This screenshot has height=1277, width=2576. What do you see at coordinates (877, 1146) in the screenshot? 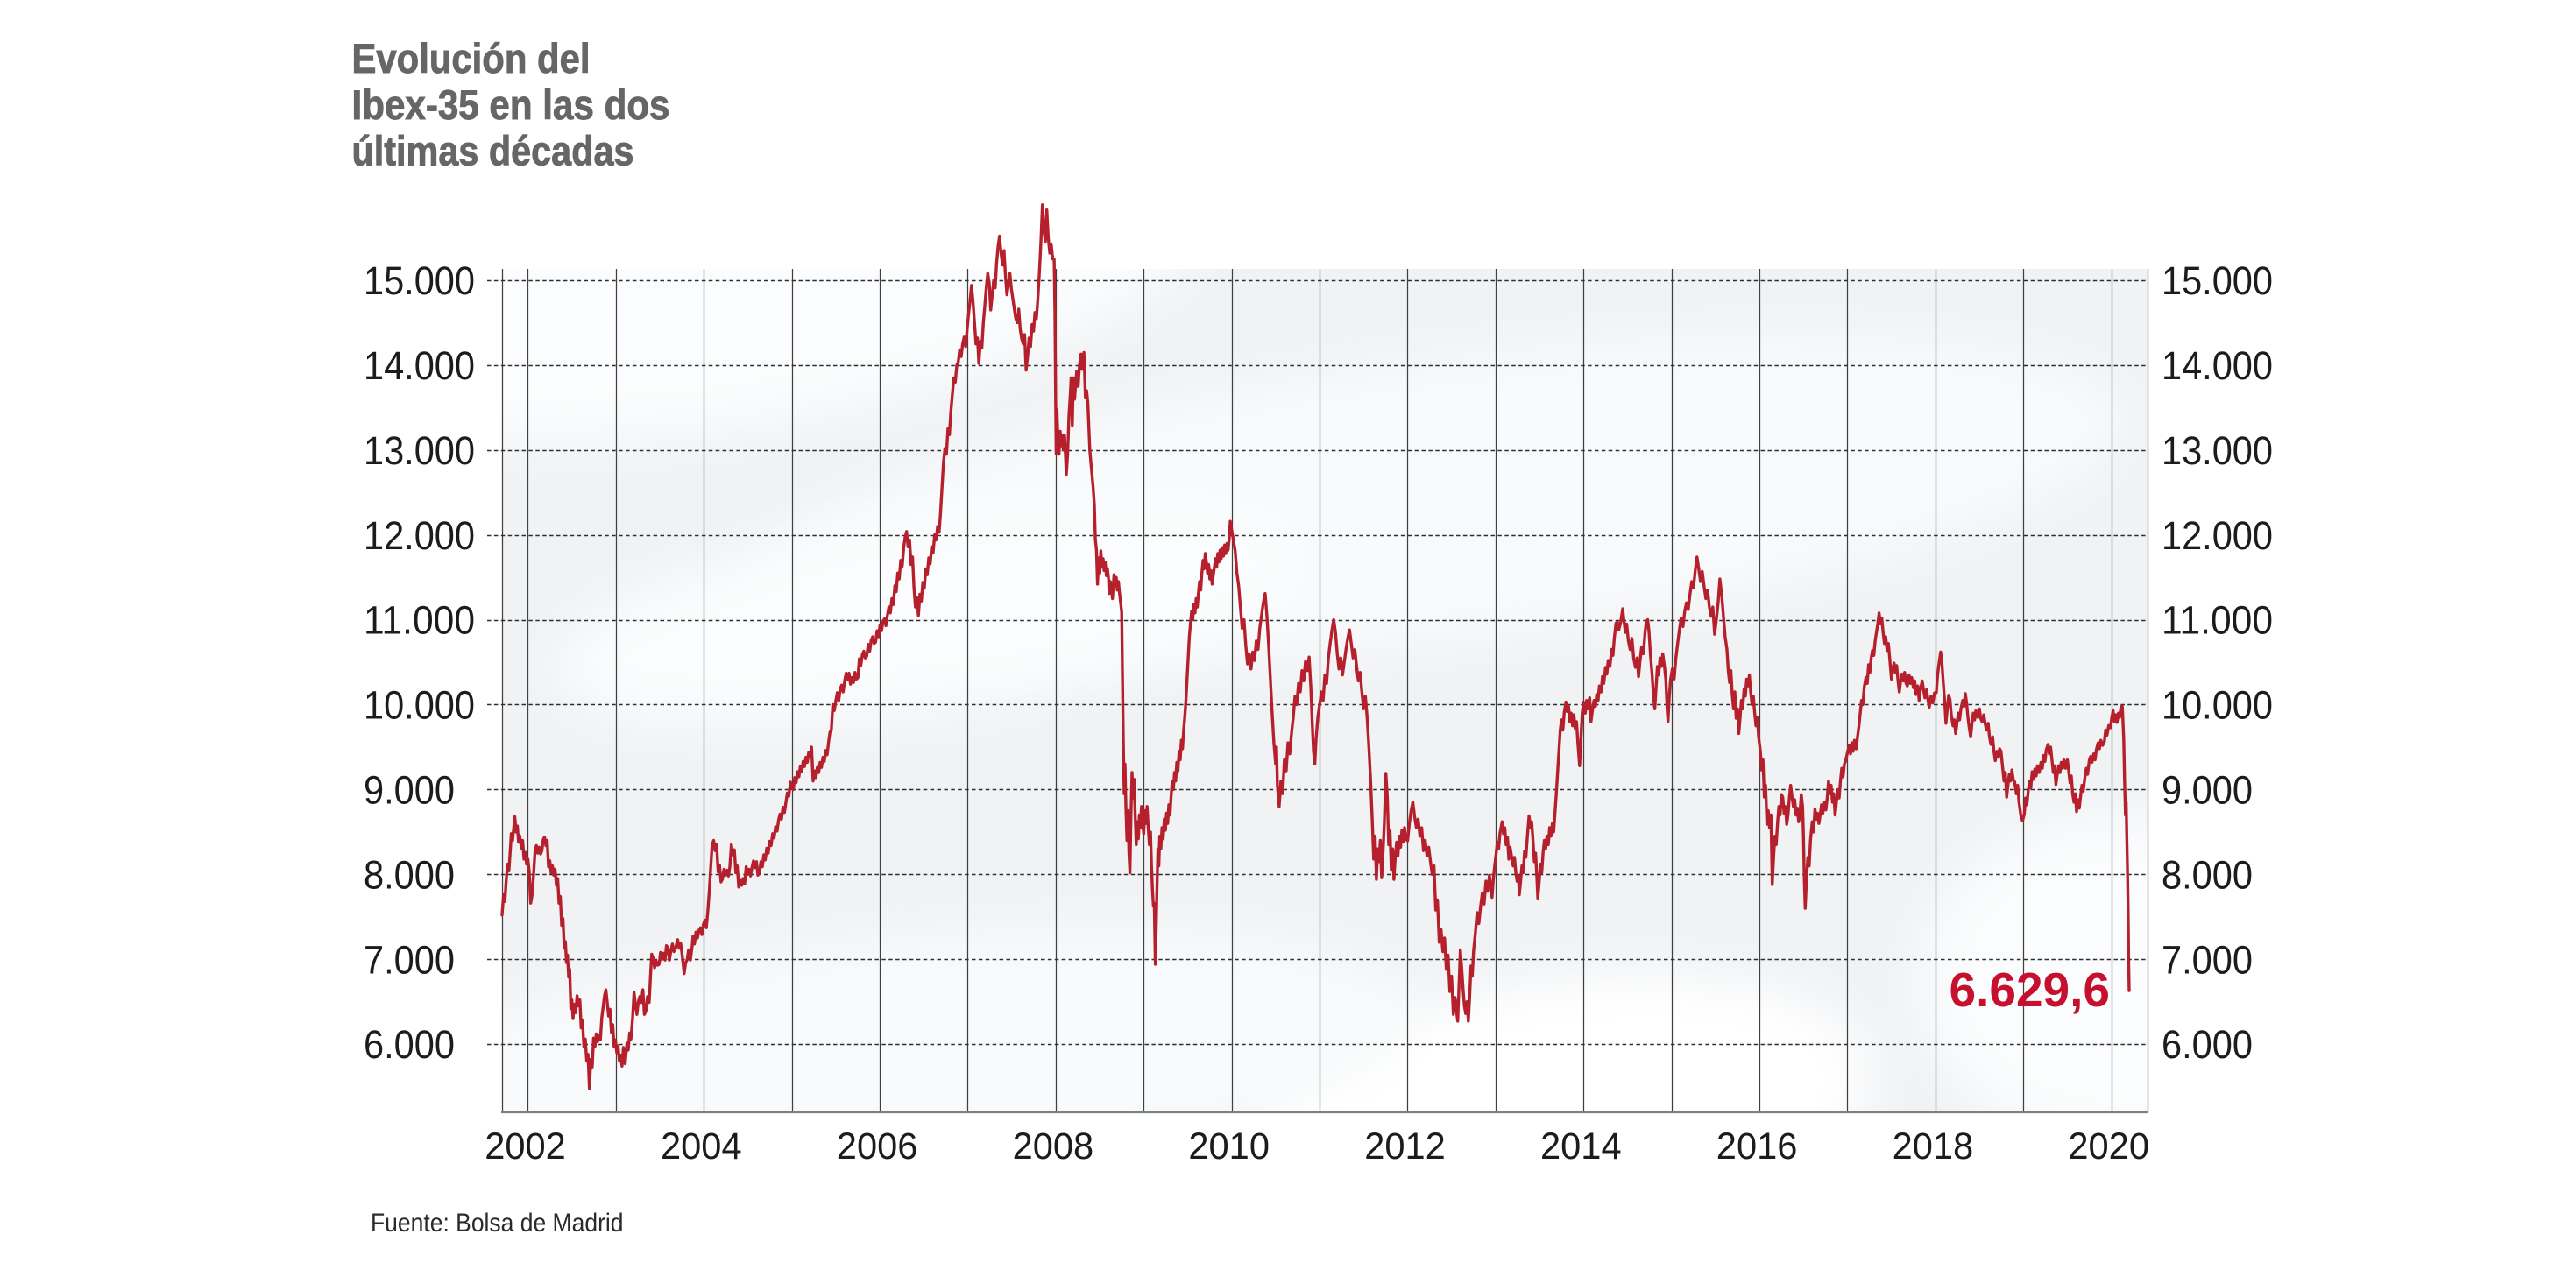
I see `svg-text: 2006` at bounding box center [877, 1146].